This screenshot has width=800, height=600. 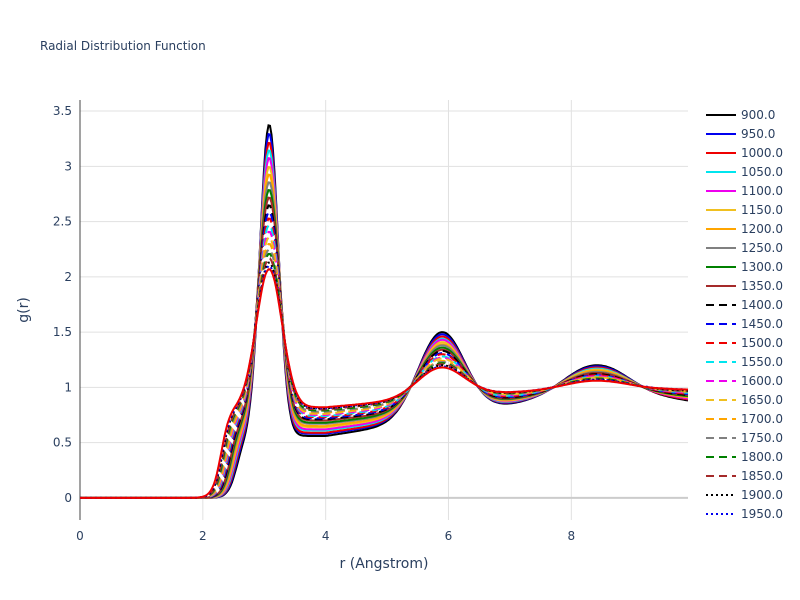 What do you see at coordinates (762, 305) in the screenshot?
I see `legend-label: 1400.0` at bounding box center [762, 305].